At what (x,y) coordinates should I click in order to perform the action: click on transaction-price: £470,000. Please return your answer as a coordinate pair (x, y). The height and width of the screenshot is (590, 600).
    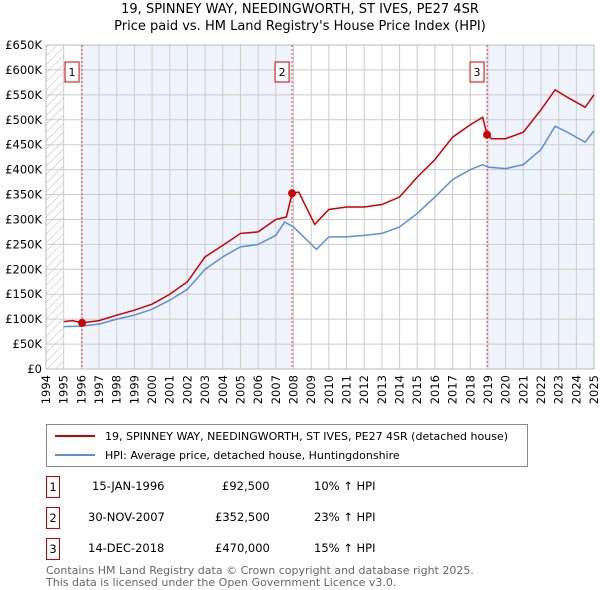
    Looking at the image, I should click on (242, 548).